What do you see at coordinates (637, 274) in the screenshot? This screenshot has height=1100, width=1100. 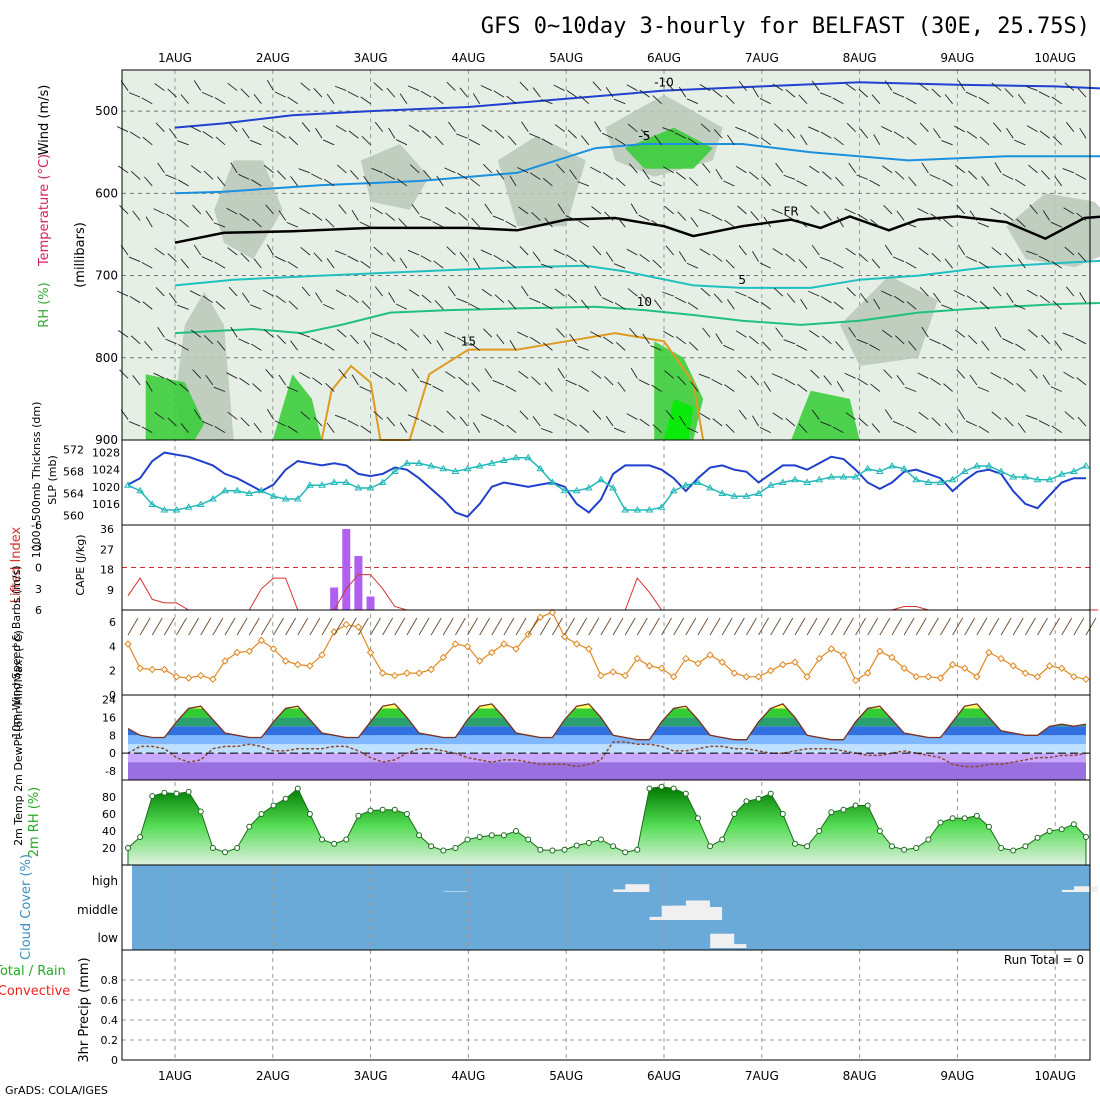 I see `temperature-contour` at bounding box center [637, 274].